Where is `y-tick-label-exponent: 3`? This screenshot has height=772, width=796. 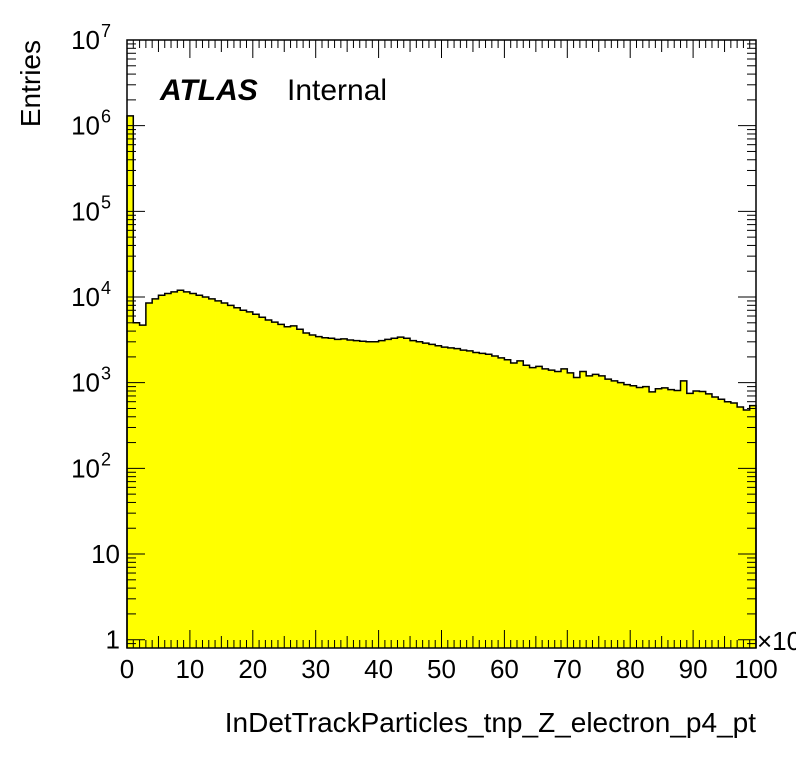 y-tick-label-exponent: 3 is located at coordinates (106, 374).